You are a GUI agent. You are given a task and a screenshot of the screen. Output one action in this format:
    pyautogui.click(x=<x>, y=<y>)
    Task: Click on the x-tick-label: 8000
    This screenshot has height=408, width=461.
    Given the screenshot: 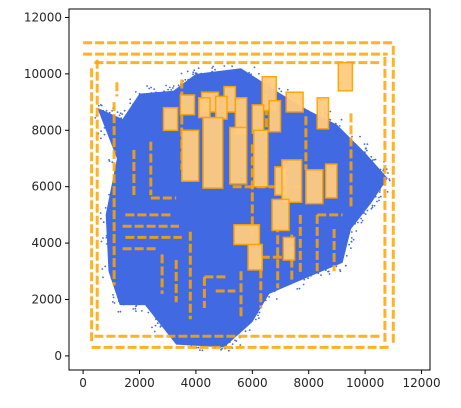 What is the action you would take?
    pyautogui.click(x=308, y=383)
    